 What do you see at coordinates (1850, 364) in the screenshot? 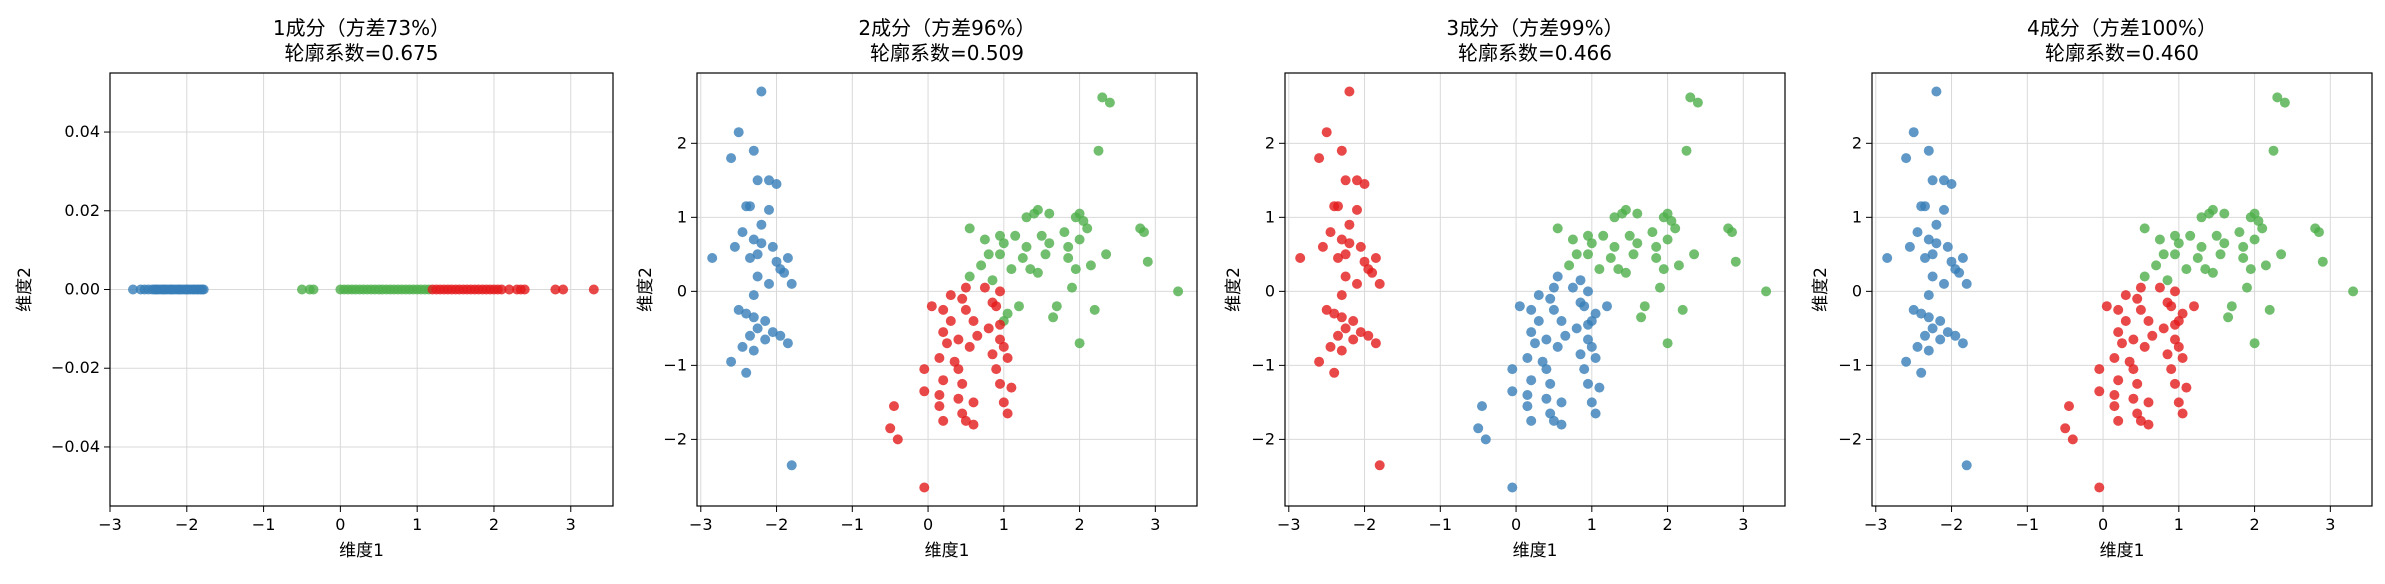
I see `y-tick-label: −1` at bounding box center [1850, 364].